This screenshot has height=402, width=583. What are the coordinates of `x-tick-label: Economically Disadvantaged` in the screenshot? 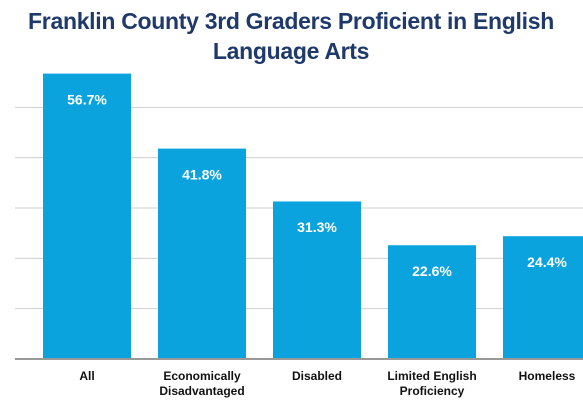 It's located at (202, 383).